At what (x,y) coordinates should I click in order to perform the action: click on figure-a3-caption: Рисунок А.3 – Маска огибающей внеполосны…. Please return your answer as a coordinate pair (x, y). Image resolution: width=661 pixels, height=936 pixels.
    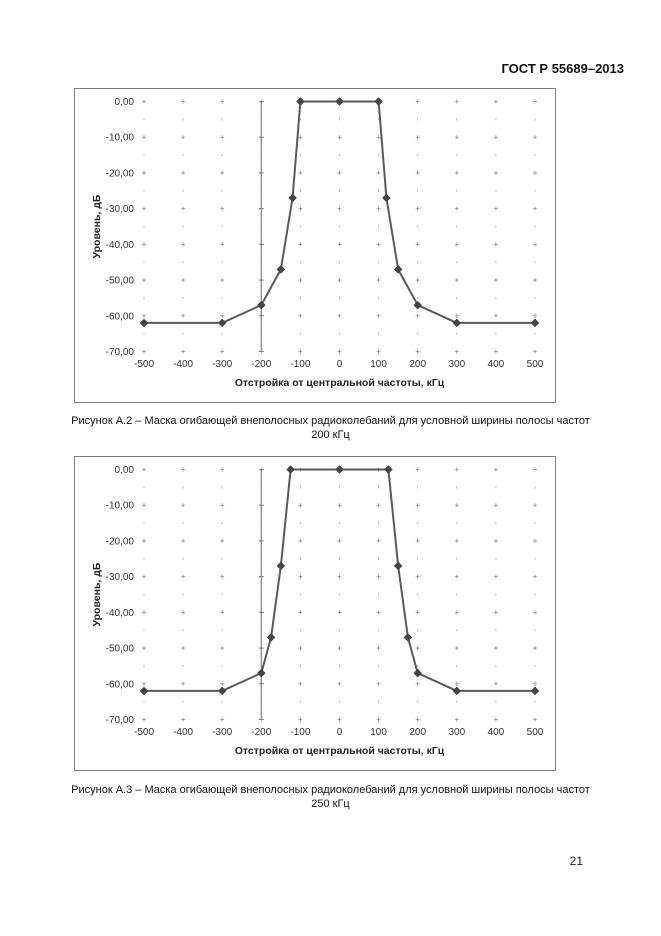
    Looking at the image, I should click on (330, 797).